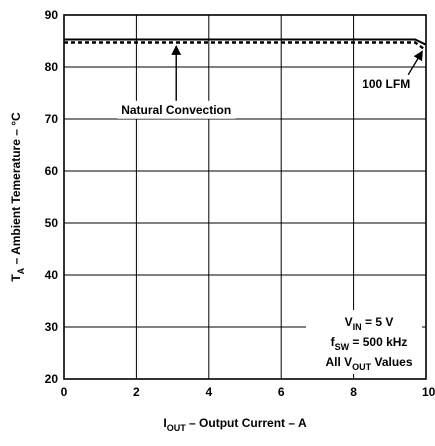 The height and width of the screenshot is (446, 435). What do you see at coordinates (52, 15) in the screenshot?
I see `y-tick-label: 90` at bounding box center [52, 15].